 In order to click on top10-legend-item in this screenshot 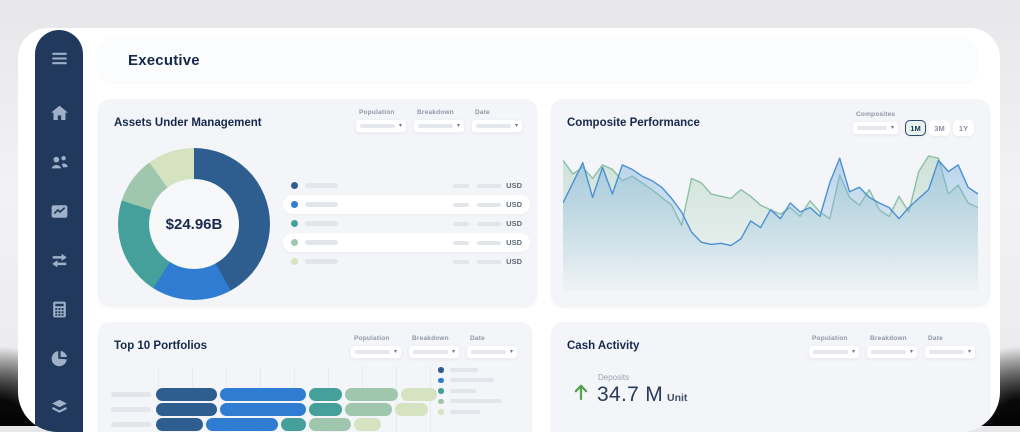, I will do `click(470, 380)`.